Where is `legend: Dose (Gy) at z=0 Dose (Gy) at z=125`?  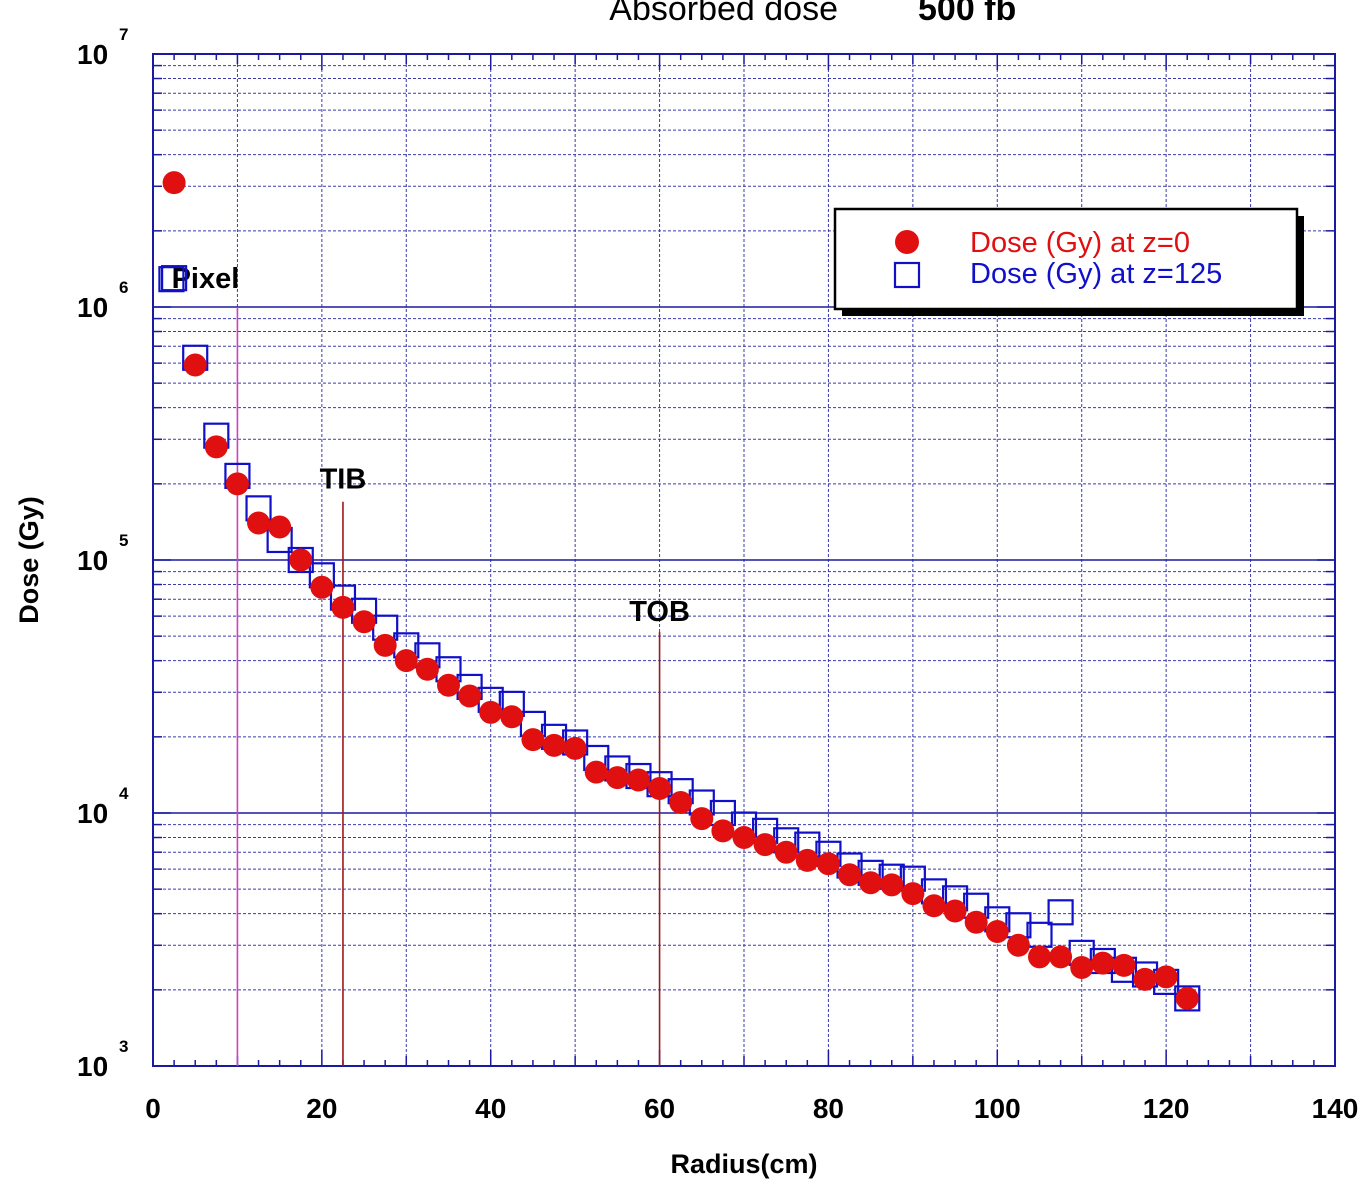
legend: Dose (Gy) at z=0 Dose (Gy) at z=125 is located at coordinates (1068, 261).